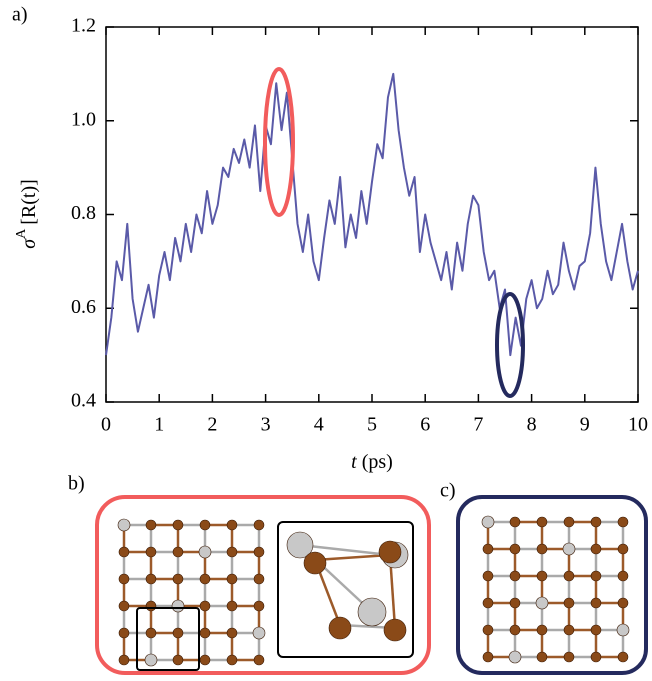 The width and height of the screenshot is (652, 681). Describe the element at coordinates (448, 491) in the screenshot. I see `panel-label: c)` at that location.